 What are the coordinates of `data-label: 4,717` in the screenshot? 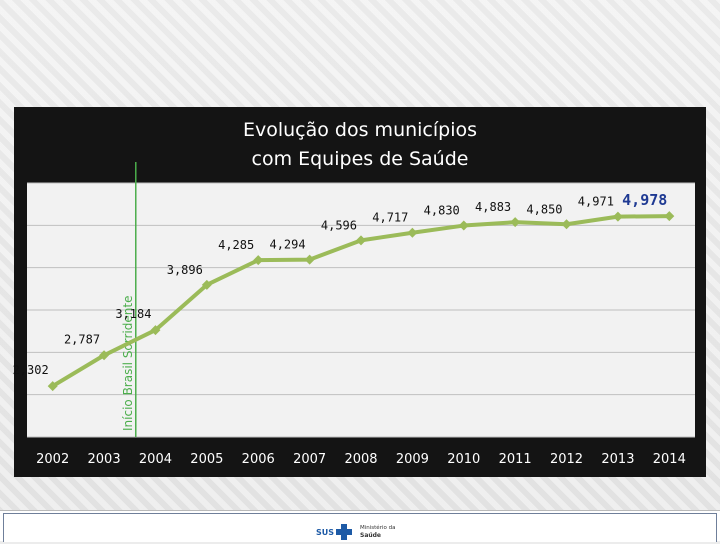 It's located at (390, 218).